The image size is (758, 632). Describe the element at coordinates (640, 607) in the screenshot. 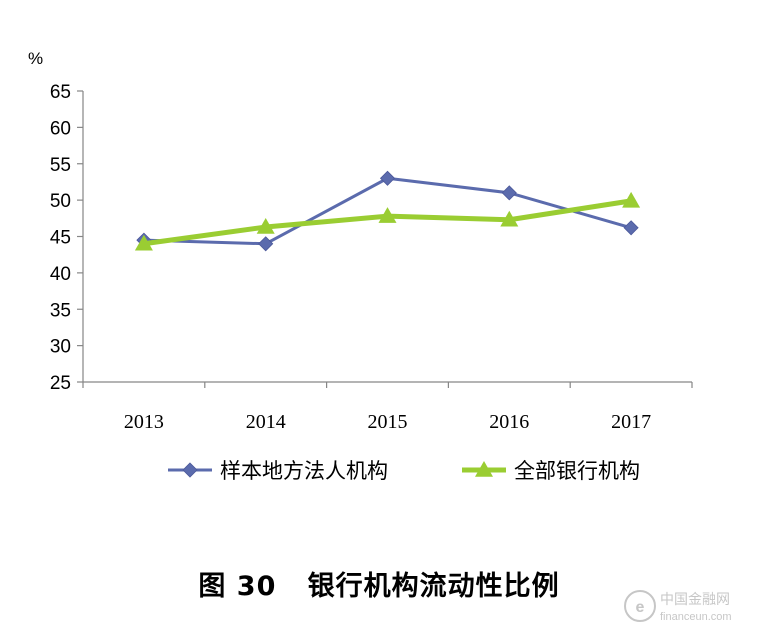

I see `svg-text: e` at that location.